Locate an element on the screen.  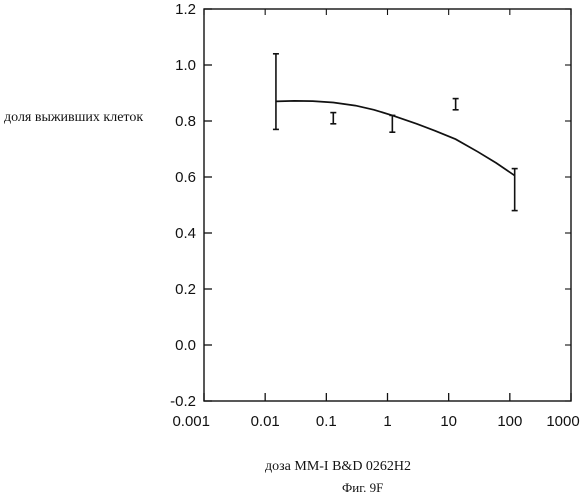
fit-curve-group is located at coordinates (395, 138).